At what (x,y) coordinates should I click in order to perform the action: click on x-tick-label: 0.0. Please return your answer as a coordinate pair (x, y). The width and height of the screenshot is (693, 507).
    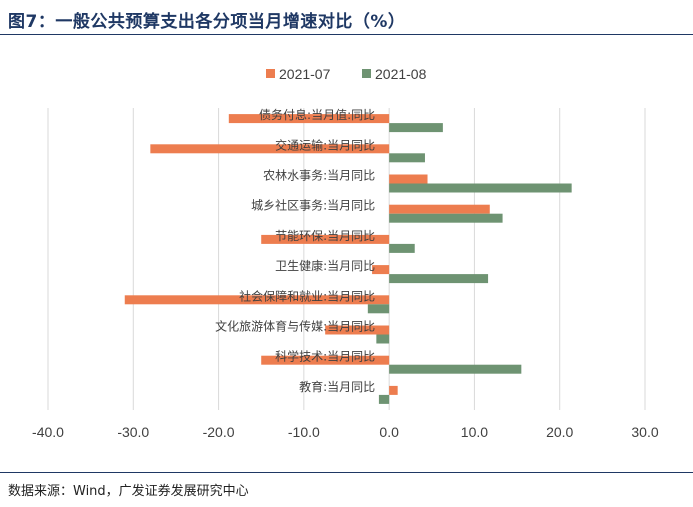
    Looking at the image, I should click on (389, 432).